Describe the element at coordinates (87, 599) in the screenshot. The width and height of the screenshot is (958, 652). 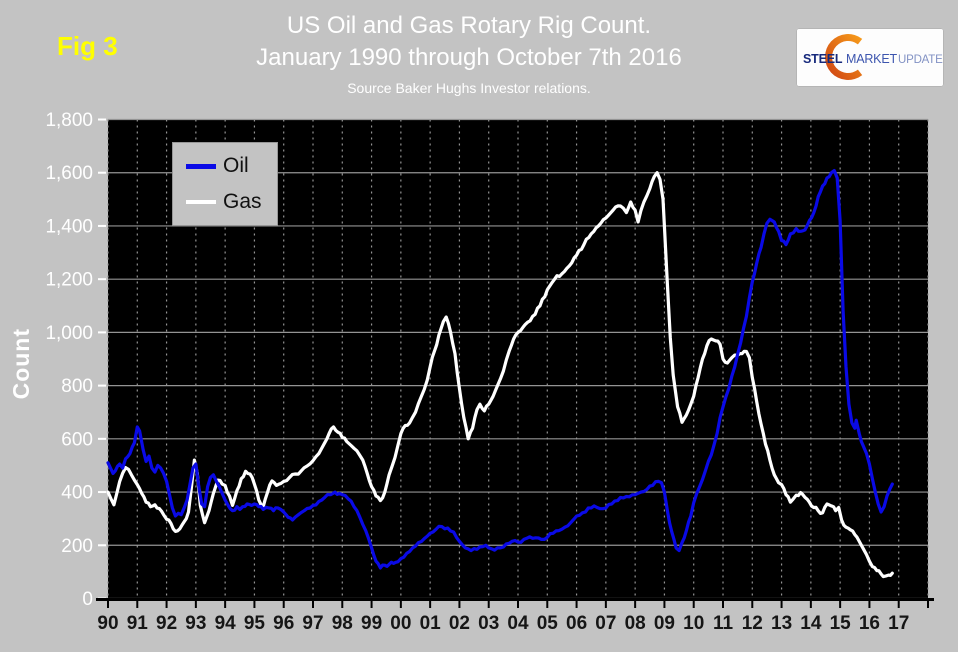
I see `y-tick-label: 0` at that location.